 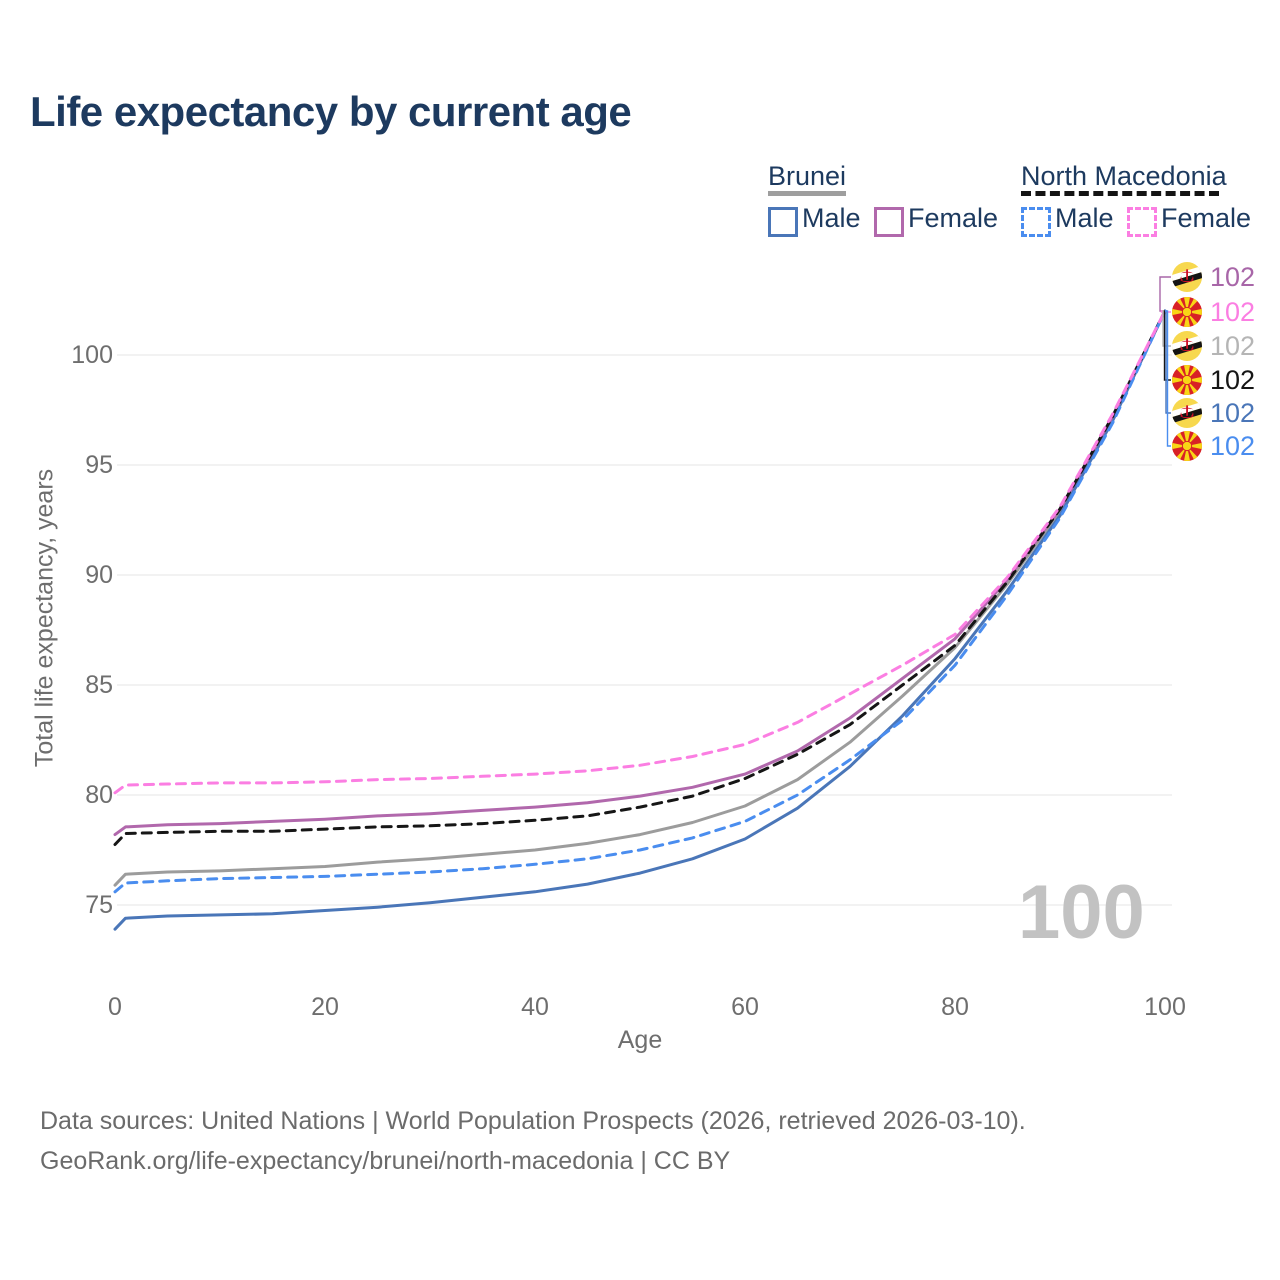 What do you see at coordinates (1036, 222) in the screenshot?
I see `legend-swatch-nm-male` at bounding box center [1036, 222].